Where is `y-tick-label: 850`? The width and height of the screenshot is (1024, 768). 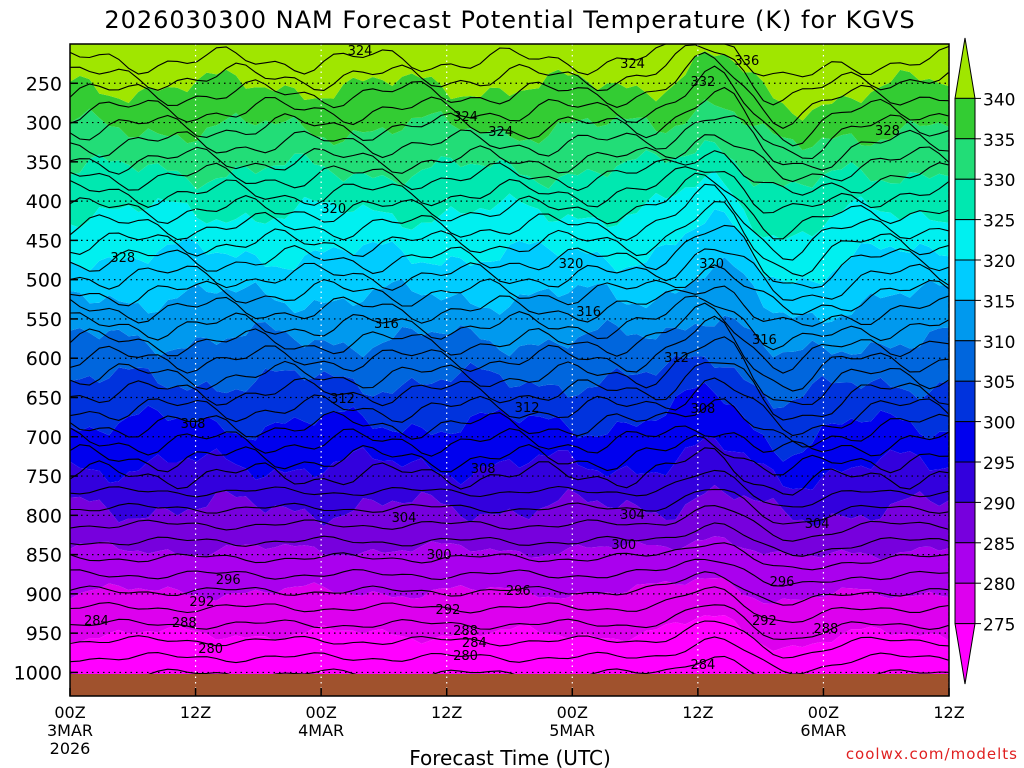
y-tick-label: 850 is located at coordinates (44, 556).